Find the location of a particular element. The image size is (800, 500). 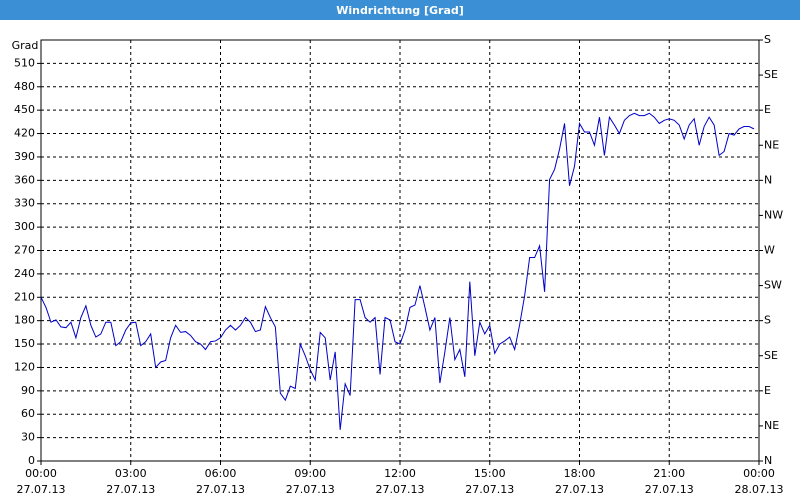

x-tick-label: 12:00 27.07.13 is located at coordinates (400, 481).